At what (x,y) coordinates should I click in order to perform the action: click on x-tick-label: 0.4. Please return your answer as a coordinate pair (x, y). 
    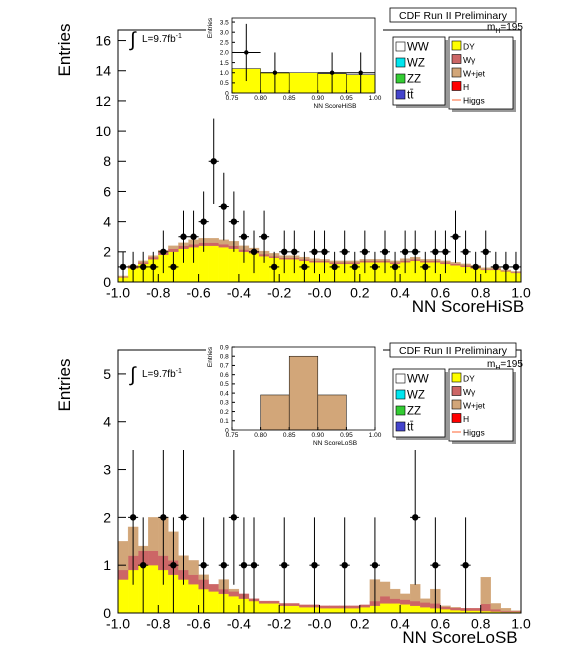
    Looking at the image, I should click on (400, 292).